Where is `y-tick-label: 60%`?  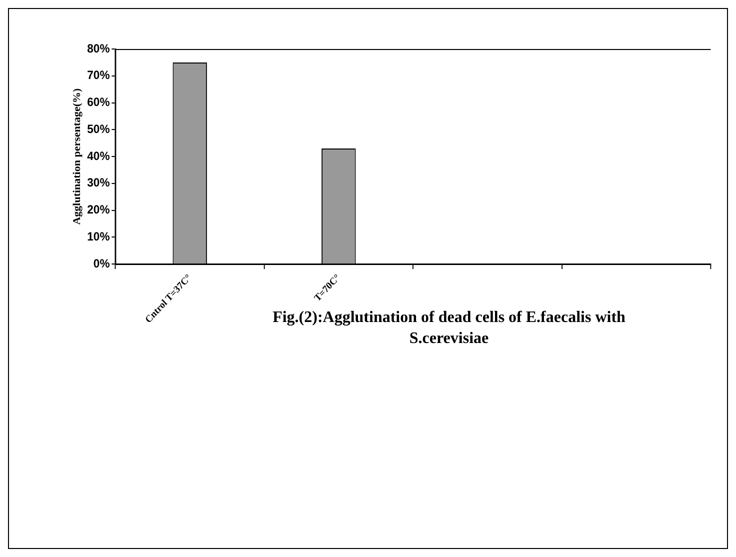 y-tick-label: 60% is located at coordinates (98, 103).